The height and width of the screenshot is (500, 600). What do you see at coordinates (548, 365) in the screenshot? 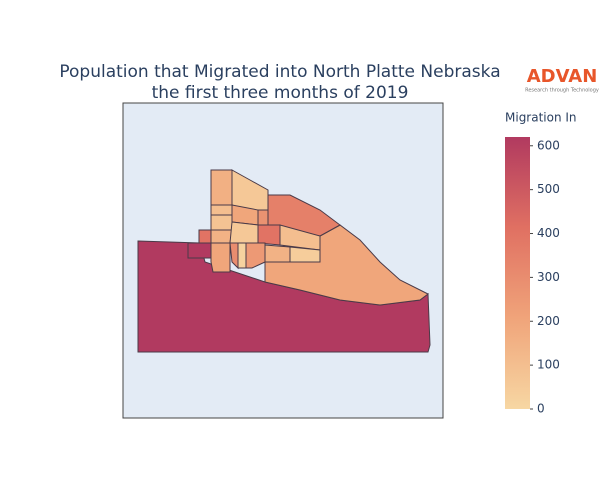
I see `colorbar-tick-label: 100` at bounding box center [548, 365].